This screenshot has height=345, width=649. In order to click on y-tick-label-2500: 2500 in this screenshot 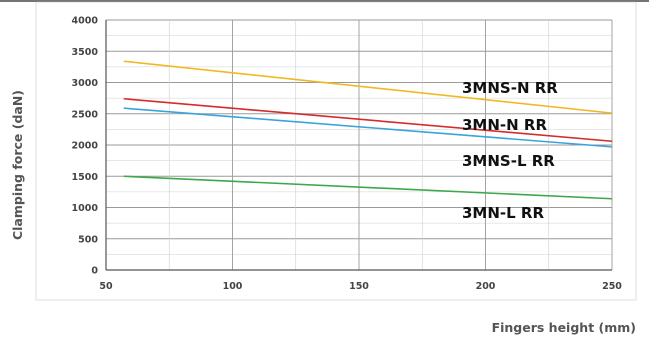, I will do `click(85, 114)`.